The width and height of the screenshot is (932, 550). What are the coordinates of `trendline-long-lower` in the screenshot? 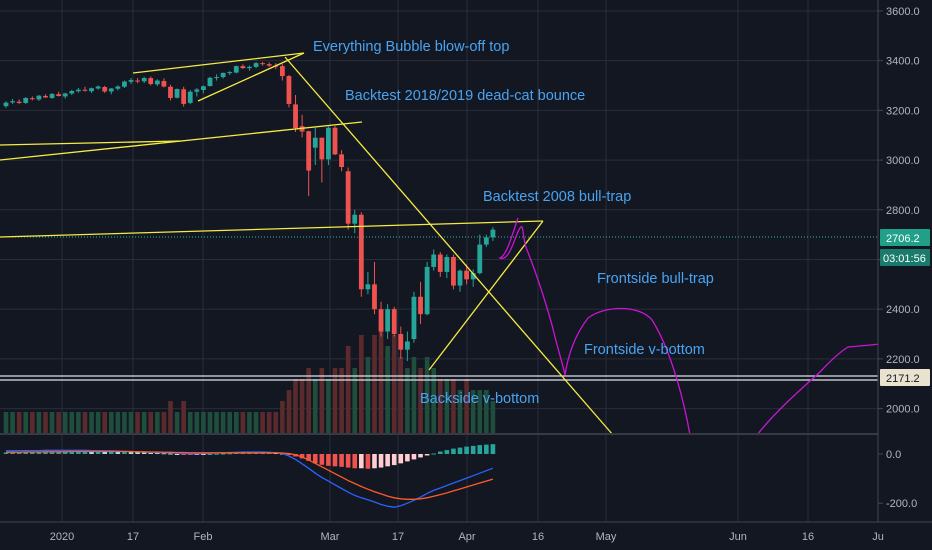 It's located at (181, 141).